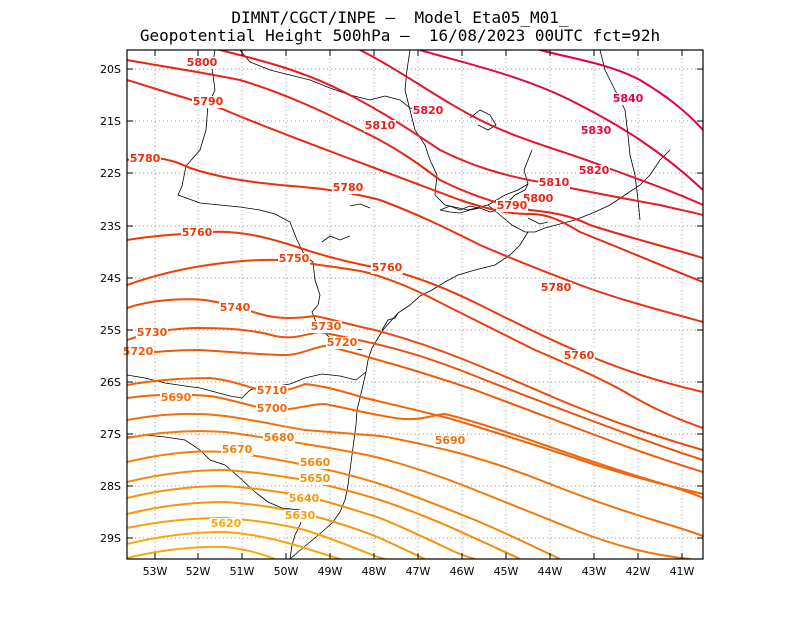 This screenshot has width=800, height=618. I want to click on contour-label-5680: 5680, so click(279, 437).